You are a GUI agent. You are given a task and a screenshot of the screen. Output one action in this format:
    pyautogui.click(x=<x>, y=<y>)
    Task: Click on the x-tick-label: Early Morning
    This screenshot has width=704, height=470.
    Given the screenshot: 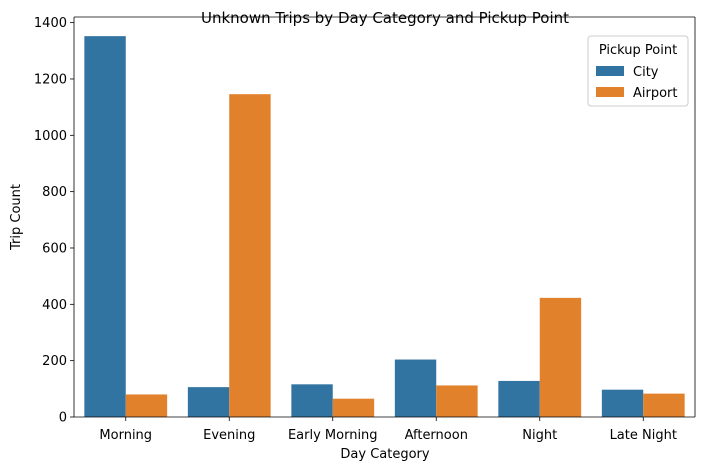 What is the action you would take?
    pyautogui.click(x=333, y=435)
    